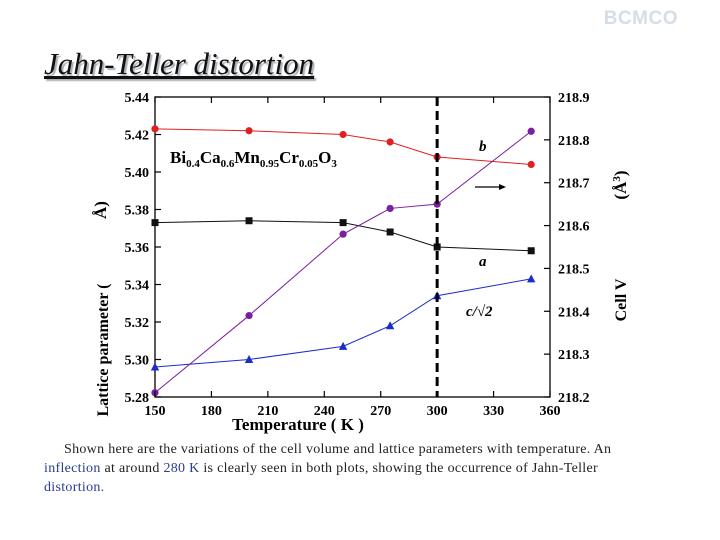  Describe the element at coordinates (574, 398) in the screenshot. I see `y-right-tick-label: 218.2` at that location.